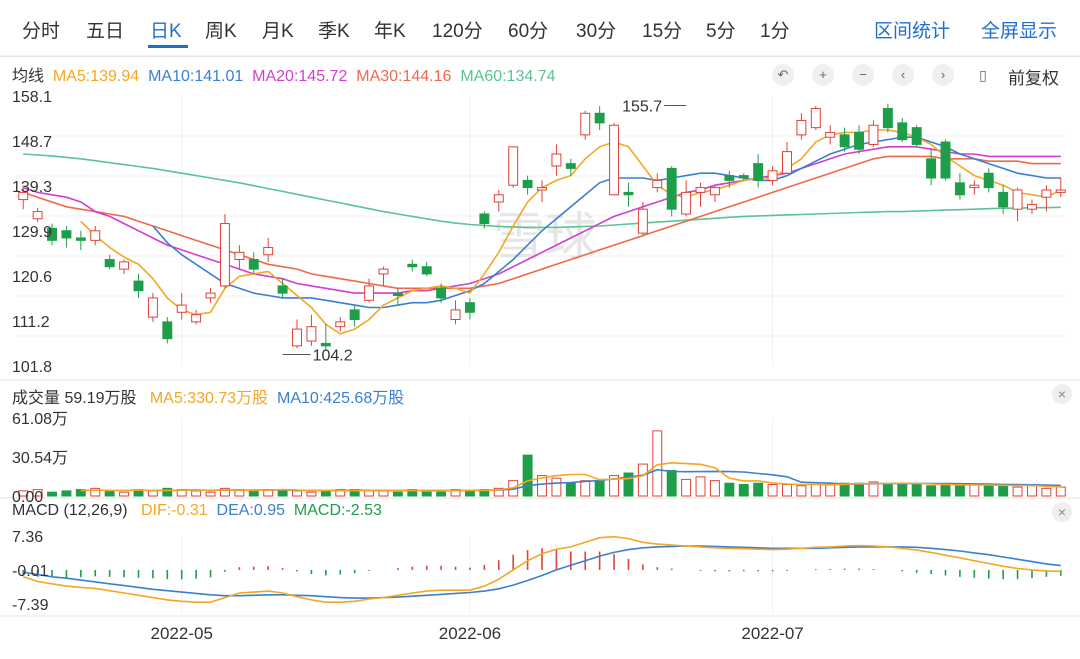  I want to click on tab-60min: 60分, so click(528, 31).